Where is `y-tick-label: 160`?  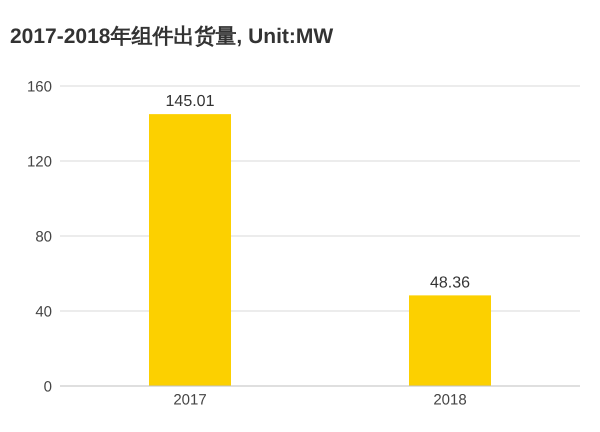
y-tick-label: 160 is located at coordinates (39, 87).